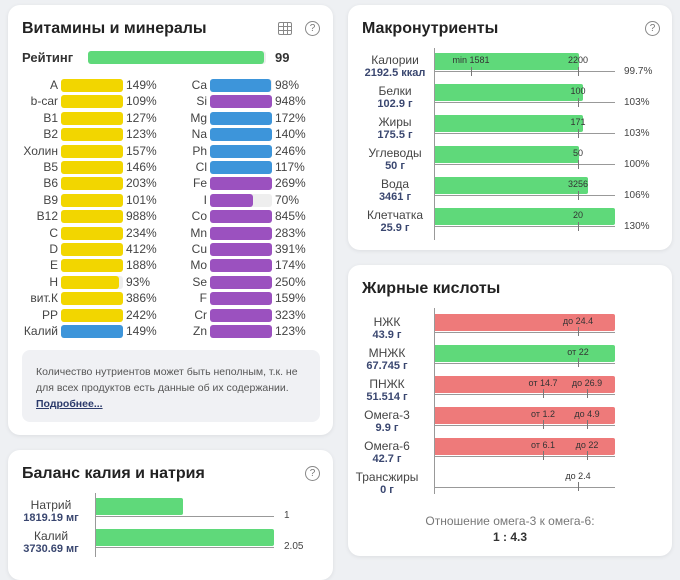 The height and width of the screenshot is (580, 680). What do you see at coordinates (141, 117) in the screenshot?
I see `nutrient-percent: 127%` at bounding box center [141, 117].